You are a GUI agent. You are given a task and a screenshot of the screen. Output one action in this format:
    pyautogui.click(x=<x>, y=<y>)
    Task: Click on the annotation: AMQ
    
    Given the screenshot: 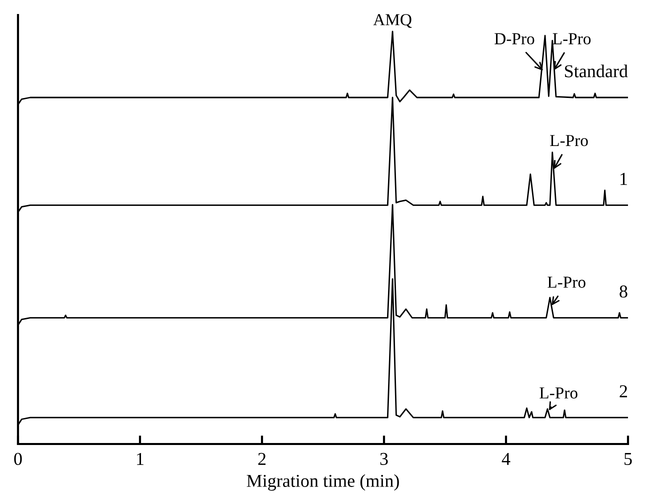 What is the action you would take?
    pyautogui.click(x=392, y=21)
    